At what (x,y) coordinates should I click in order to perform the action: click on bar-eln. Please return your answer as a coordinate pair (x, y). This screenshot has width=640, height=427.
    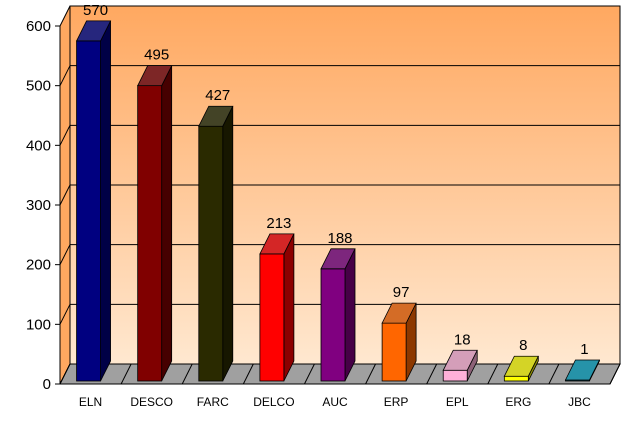
    Looking at the image, I should click on (93, 201).